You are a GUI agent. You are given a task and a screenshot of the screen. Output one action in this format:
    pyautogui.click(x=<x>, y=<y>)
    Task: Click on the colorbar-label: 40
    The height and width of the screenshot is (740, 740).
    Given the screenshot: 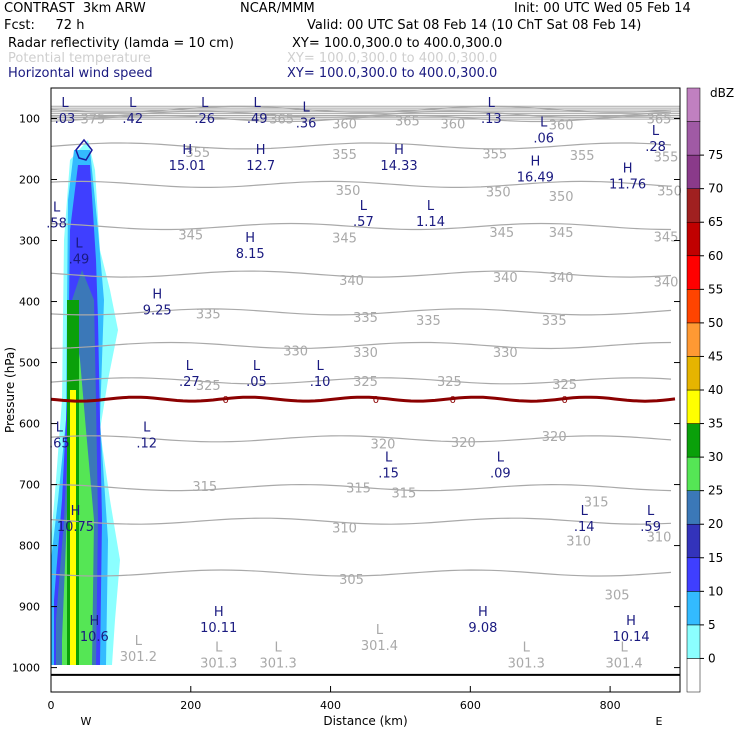 What is the action you would take?
    pyautogui.click(x=715, y=390)
    